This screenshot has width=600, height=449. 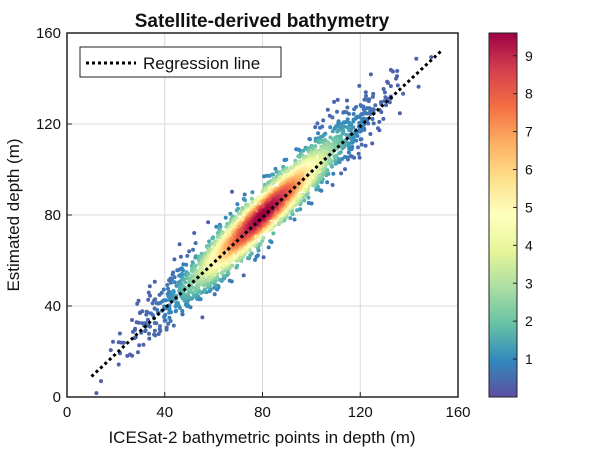 I want to click on x-tick-label: 40, so click(x=164, y=412).